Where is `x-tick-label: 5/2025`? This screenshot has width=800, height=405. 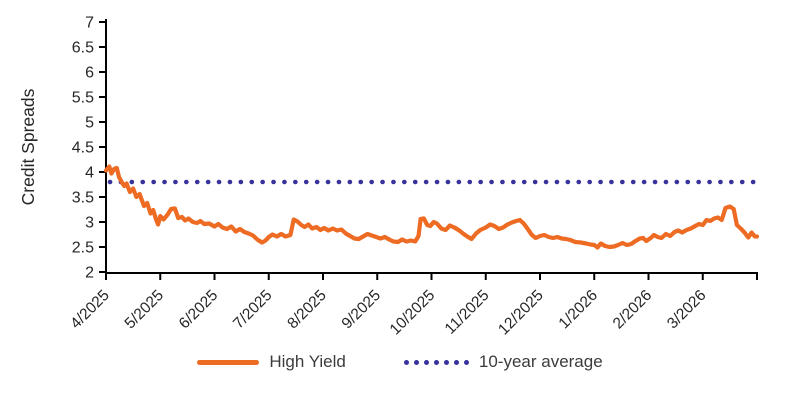
x-tick-label: 5/2025 is located at coordinates (145, 310).